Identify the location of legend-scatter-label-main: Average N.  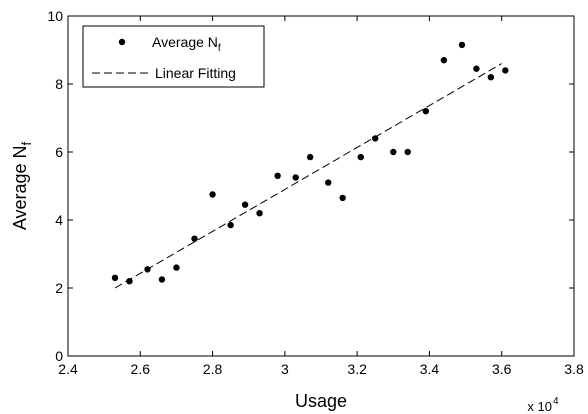
(185, 42).